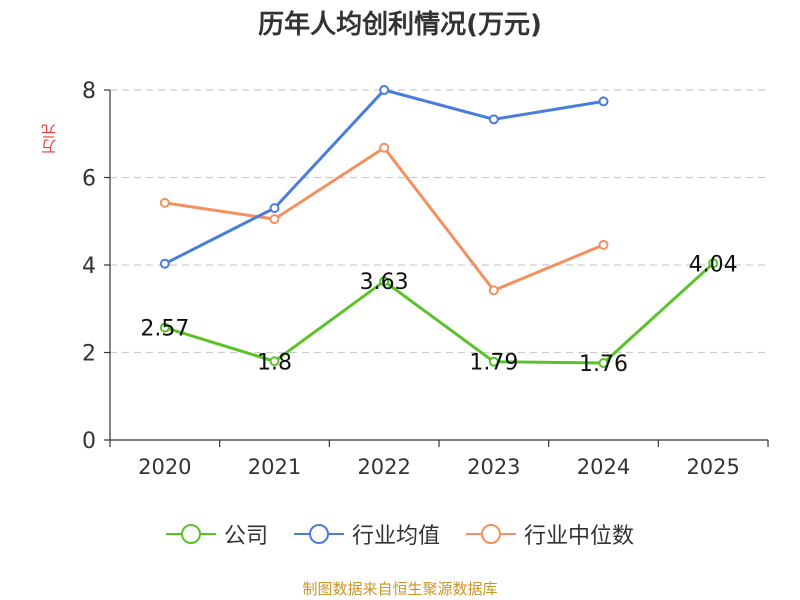  What do you see at coordinates (190, 534) in the screenshot?
I see `legend-marker-company` at bounding box center [190, 534].